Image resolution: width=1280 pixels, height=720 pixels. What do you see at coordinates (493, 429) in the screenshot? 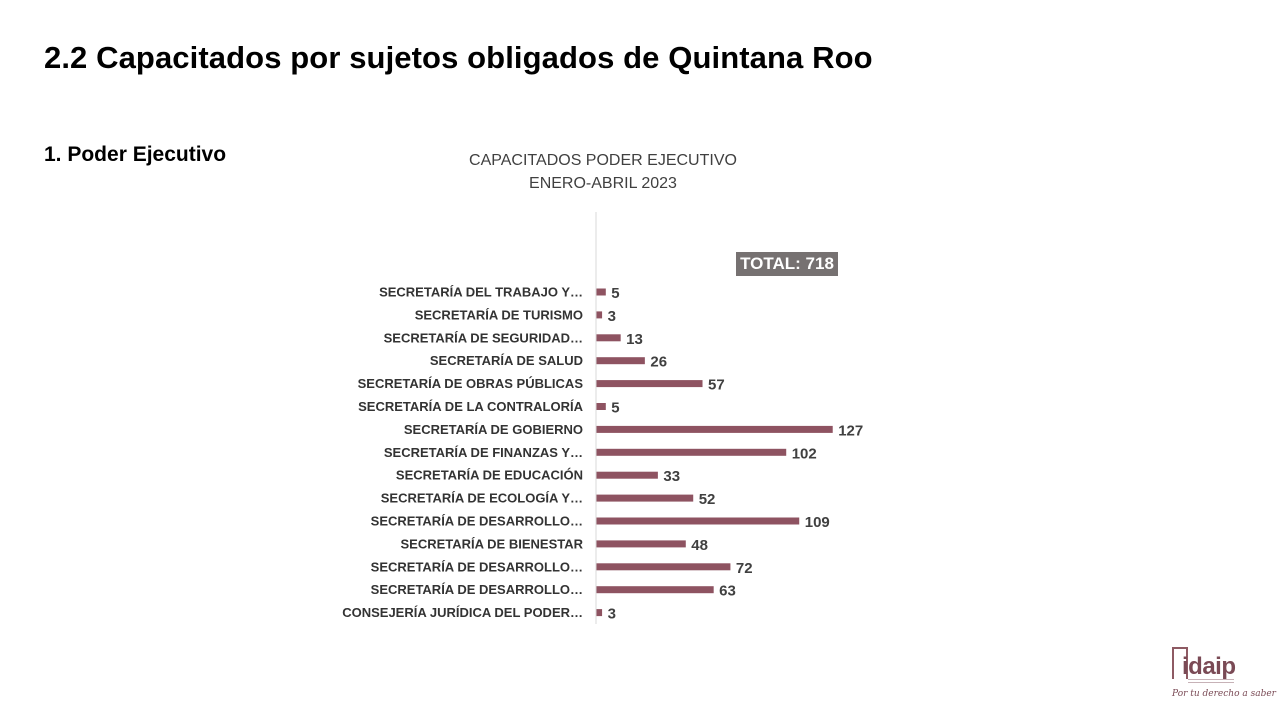
I see `category-label: SECRETARÍA DE GOBIERNO` at bounding box center [493, 429].